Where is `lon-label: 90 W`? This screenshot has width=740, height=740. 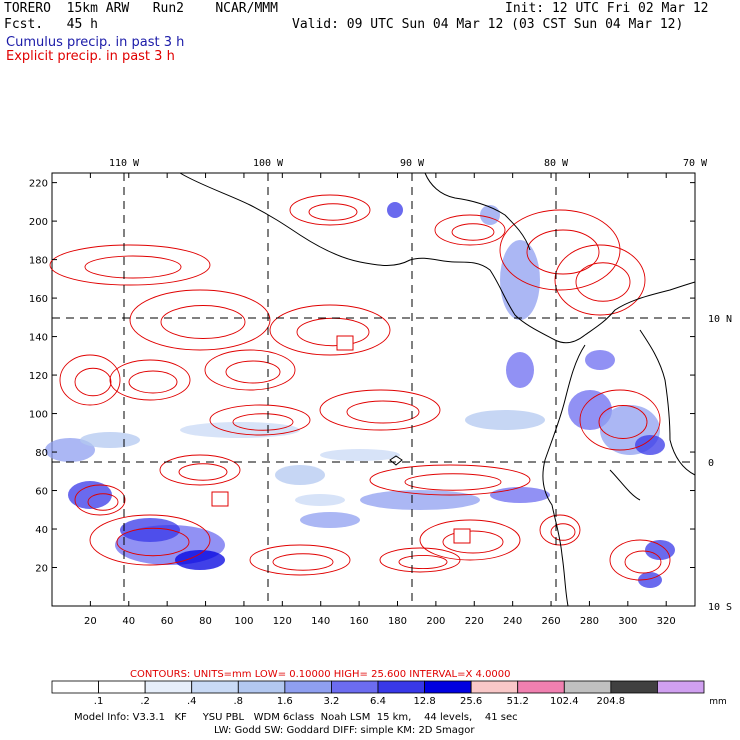 lon-label: 90 W is located at coordinates (412, 163).